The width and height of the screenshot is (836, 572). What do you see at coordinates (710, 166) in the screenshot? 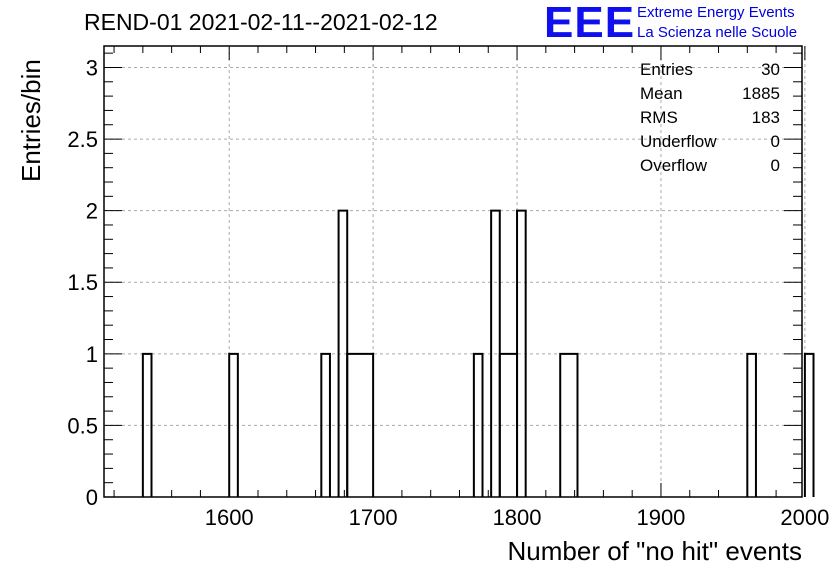
I see `stat-overflow: Overflow 0` at bounding box center [710, 166].